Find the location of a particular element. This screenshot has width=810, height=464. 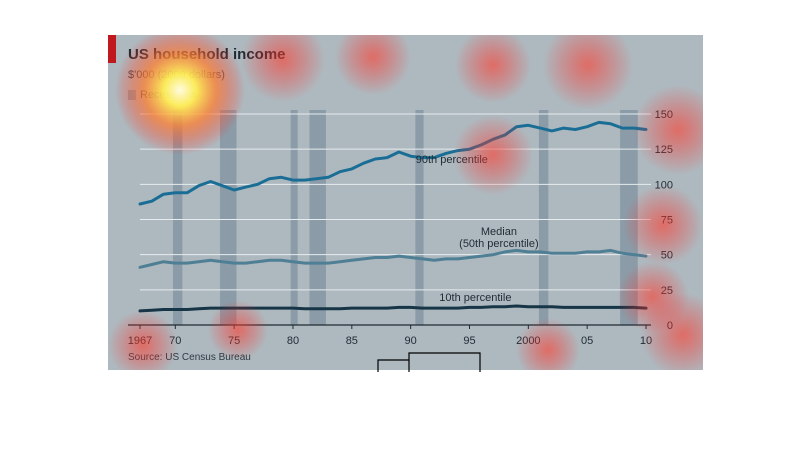

source-note: Source: US Census Bureau is located at coordinates (189, 357).